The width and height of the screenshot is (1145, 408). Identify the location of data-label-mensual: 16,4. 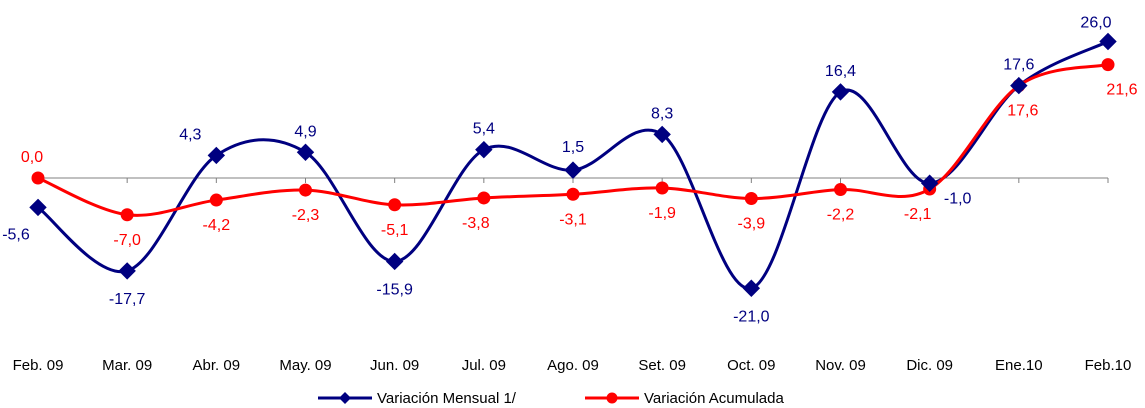
(840, 71).